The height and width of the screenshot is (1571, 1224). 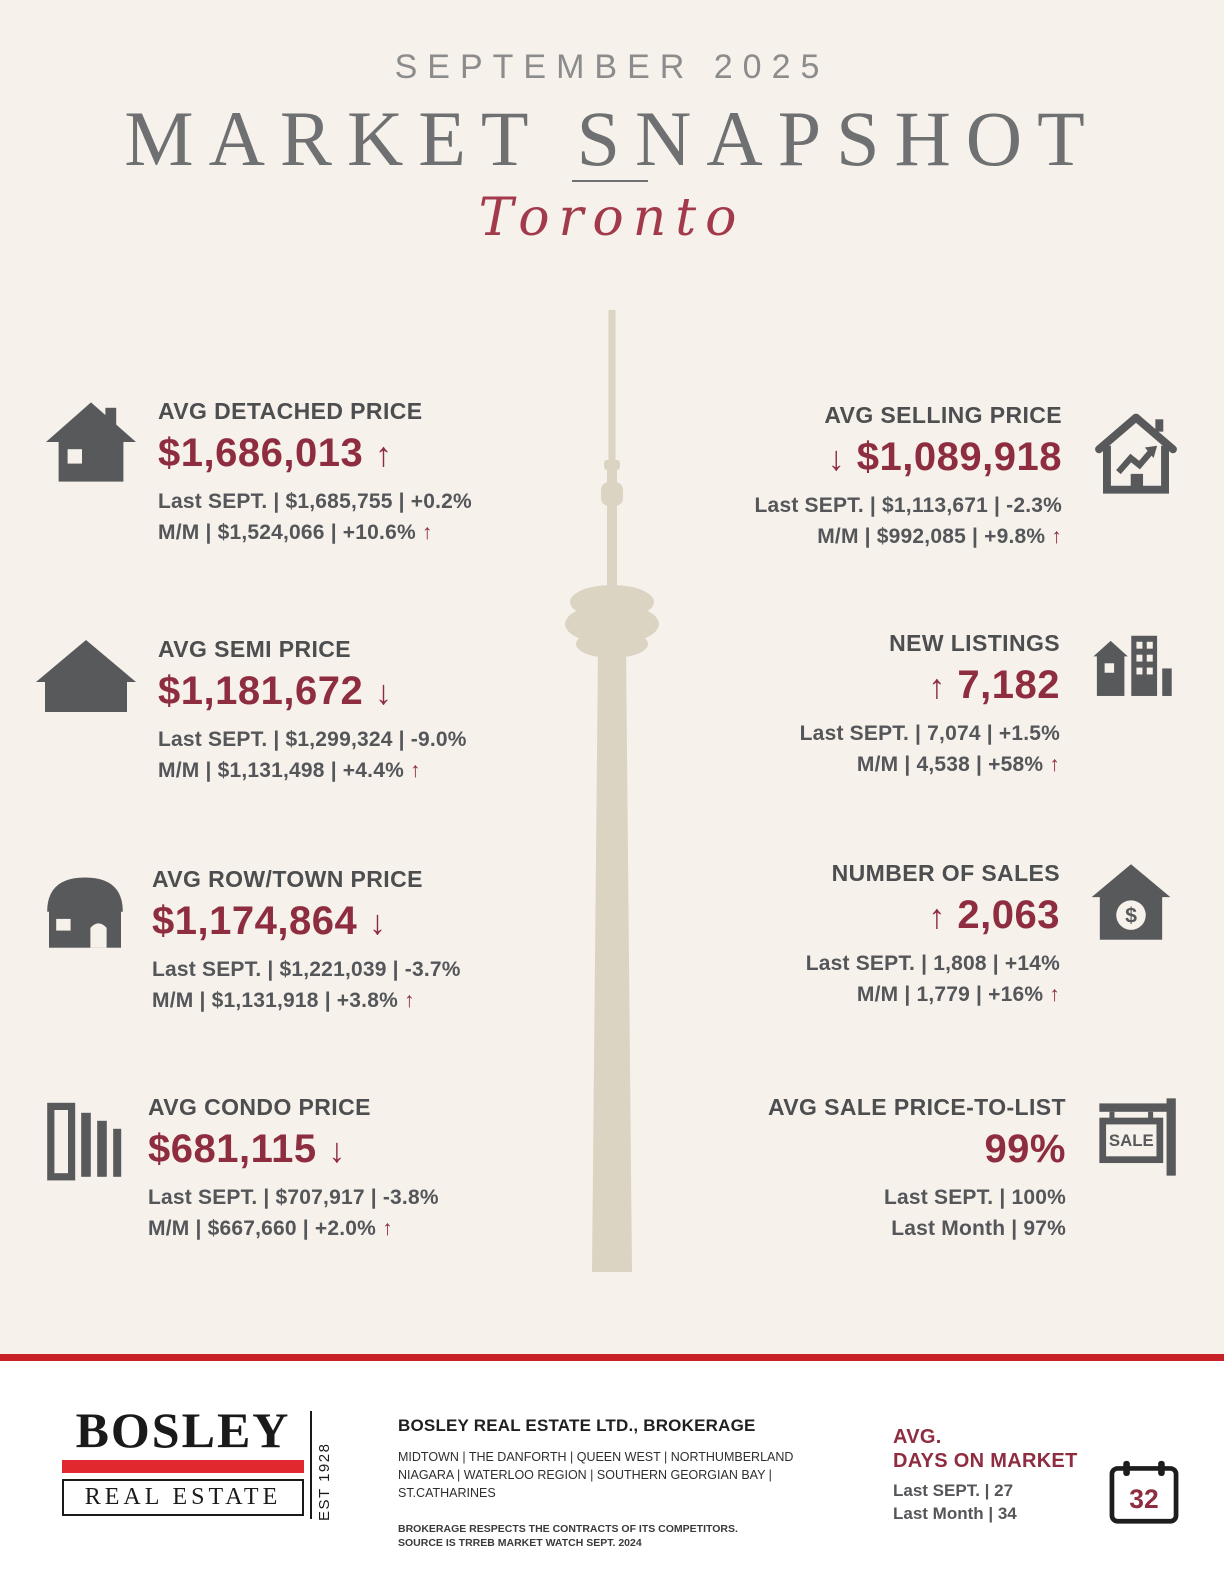 What do you see at coordinates (281, 770) in the screenshot?
I see `stat-mm-text: M/M | $1,131,498 | +4.4%` at bounding box center [281, 770].